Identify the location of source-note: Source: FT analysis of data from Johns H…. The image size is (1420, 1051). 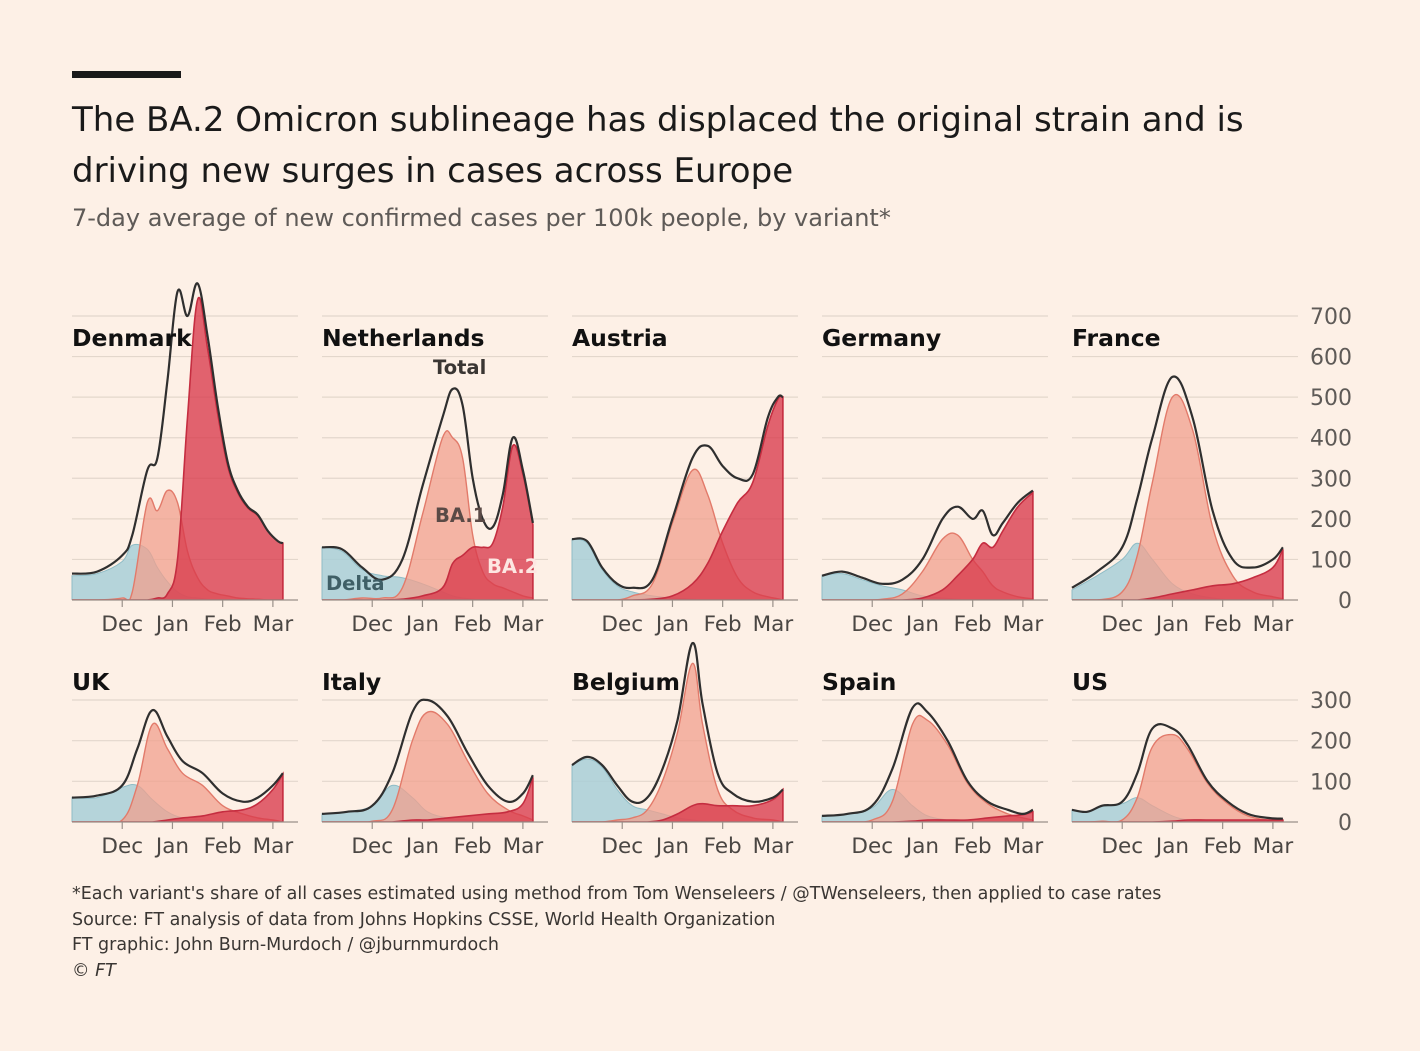
(424, 919).